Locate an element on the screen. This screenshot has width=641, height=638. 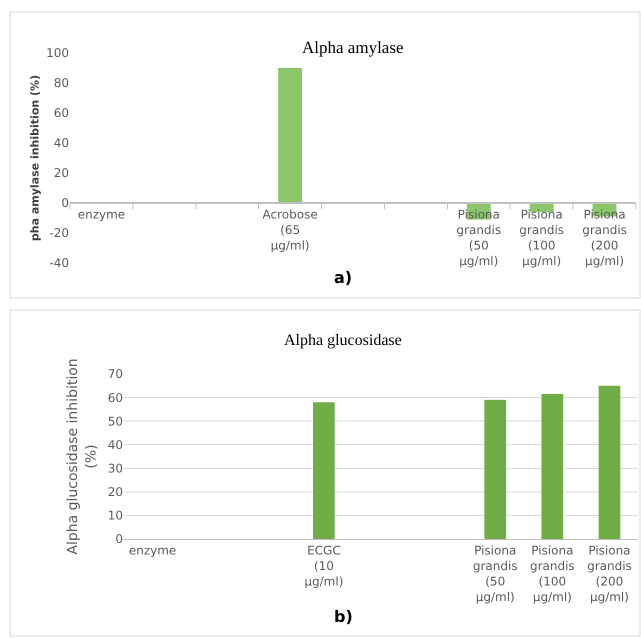
y-axis-title: pha amylase inhibition (%) is located at coordinates (35, 158).